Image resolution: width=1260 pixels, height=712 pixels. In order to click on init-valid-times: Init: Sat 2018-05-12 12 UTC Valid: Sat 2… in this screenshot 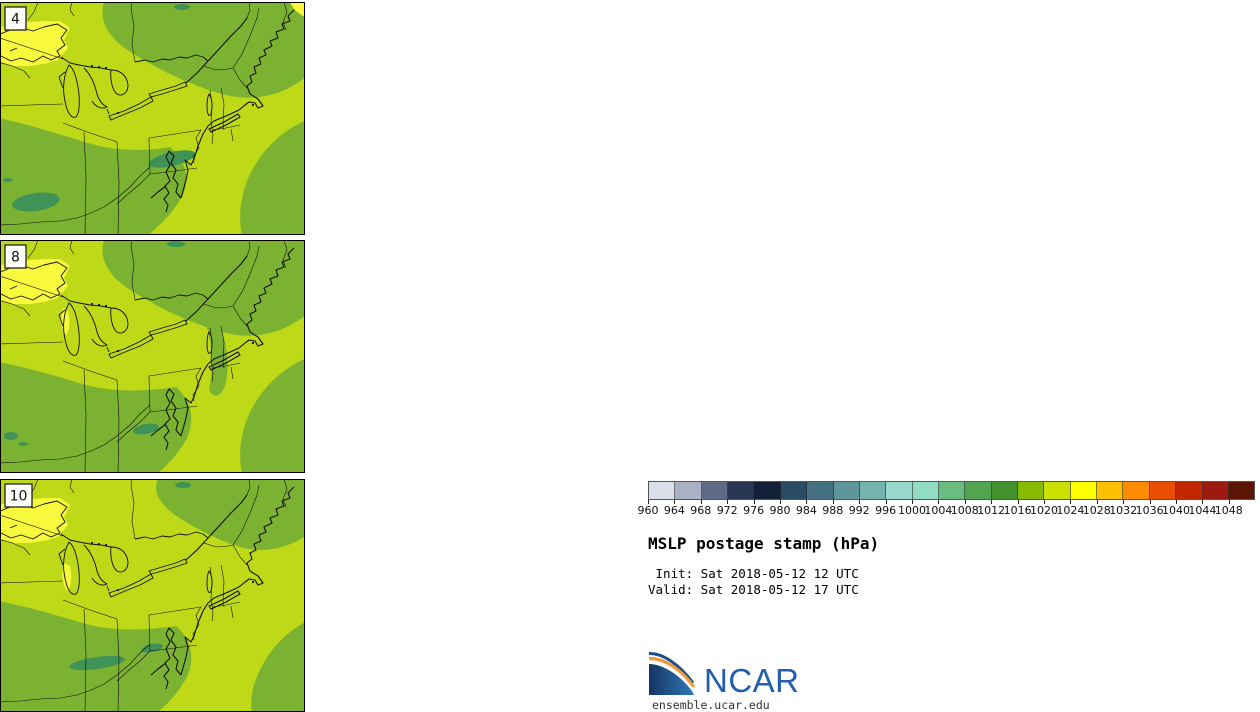, I will do `click(753, 581)`.